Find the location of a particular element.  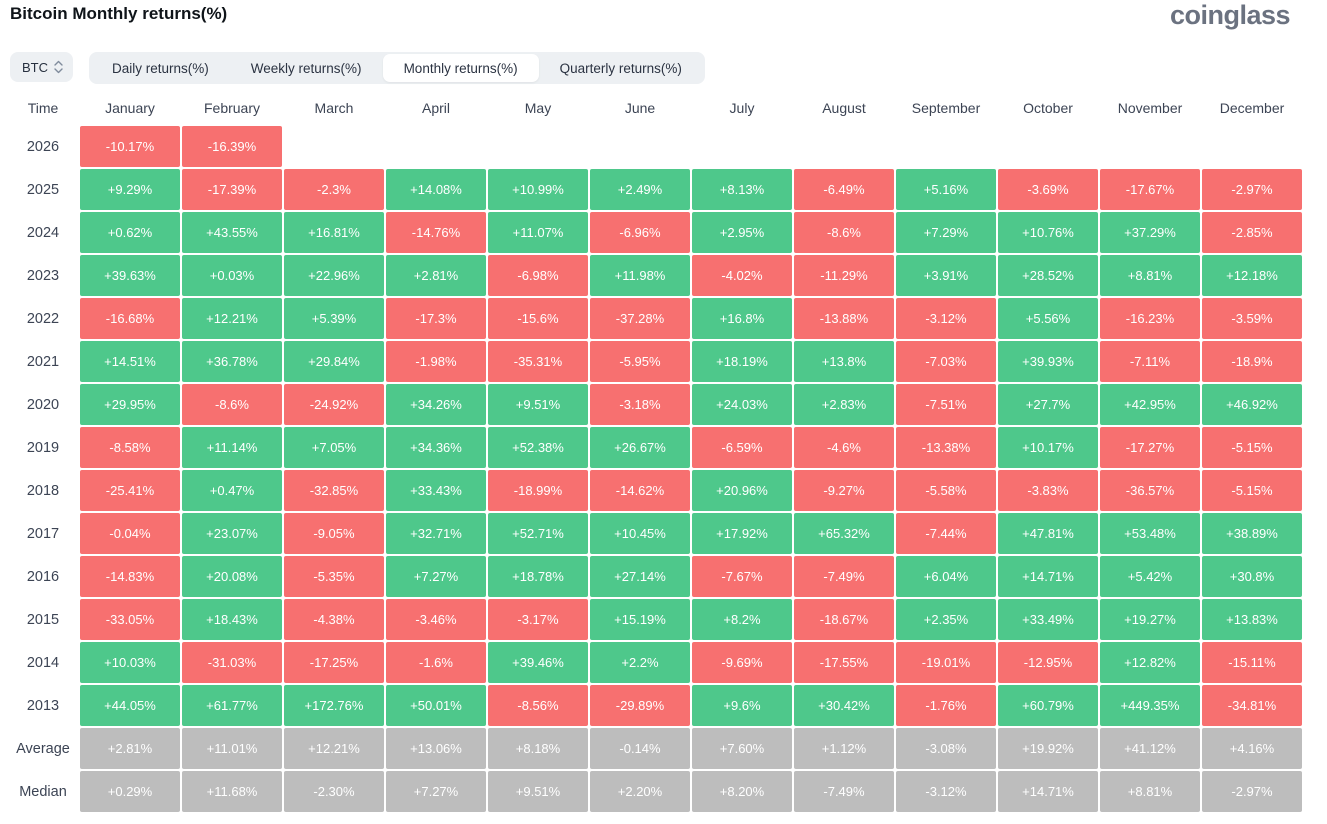

return-cell: +37.29% is located at coordinates (1150, 232).